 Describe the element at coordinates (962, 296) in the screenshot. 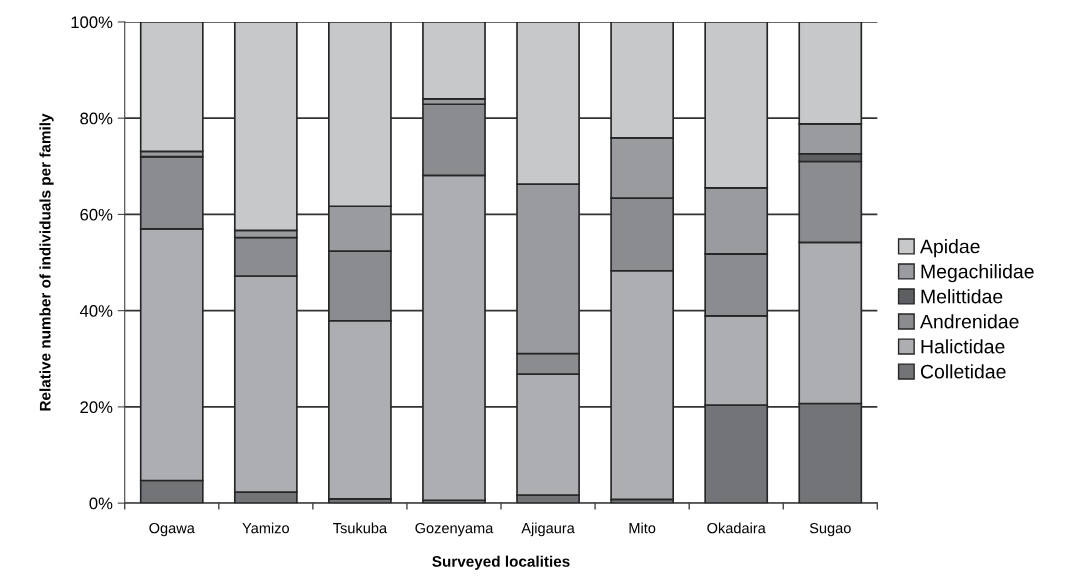

I see `legend-label: Melittidae` at that location.